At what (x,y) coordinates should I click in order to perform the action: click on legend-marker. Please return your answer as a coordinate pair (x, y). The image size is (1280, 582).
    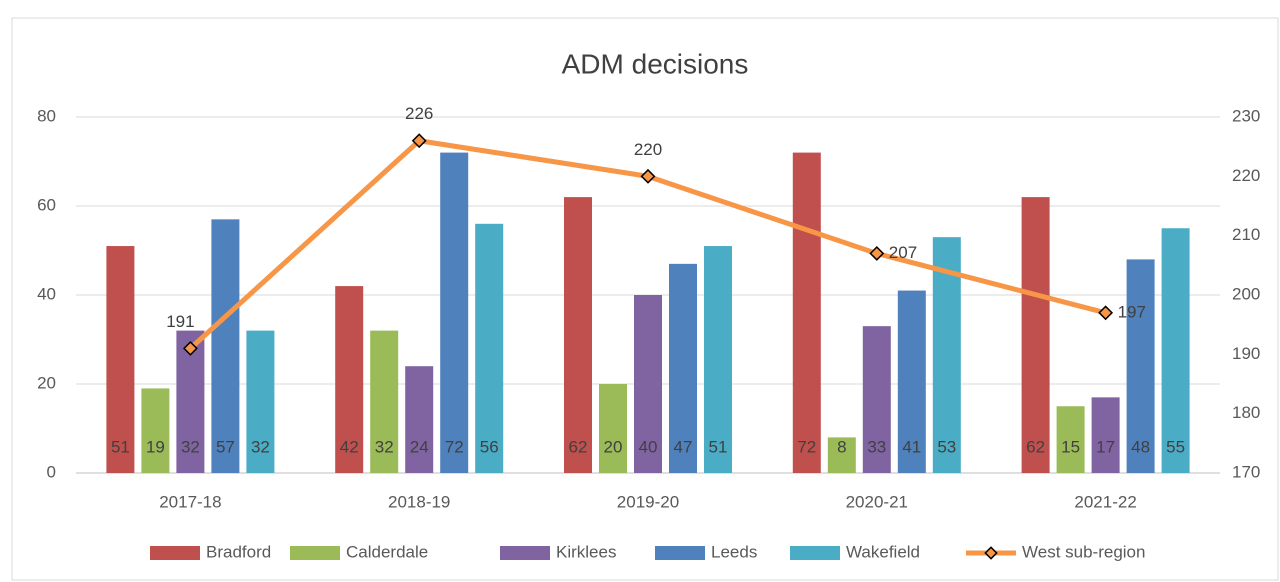
    Looking at the image, I should click on (991, 553).